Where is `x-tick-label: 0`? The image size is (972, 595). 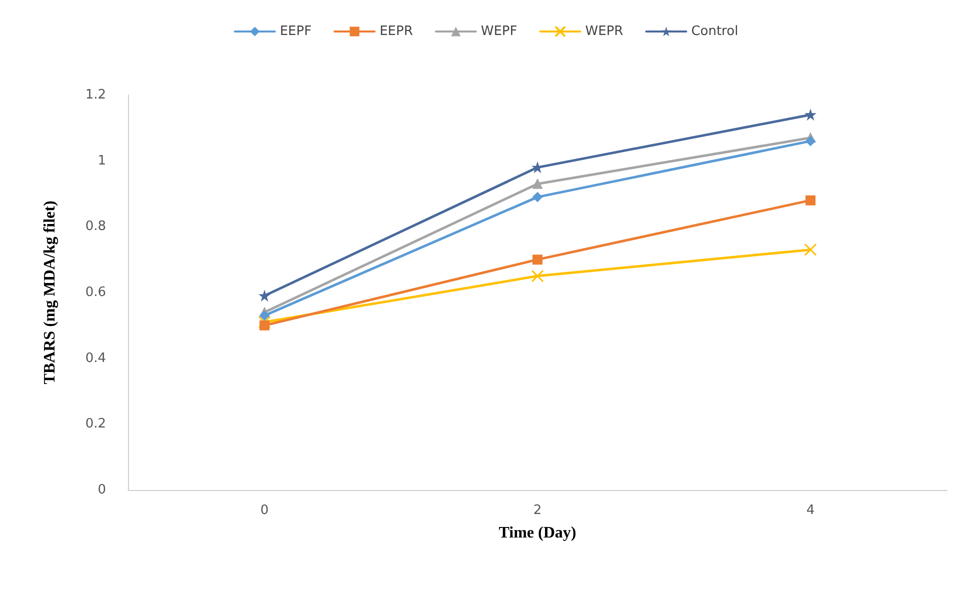 x-tick-label: 0 is located at coordinates (264, 510).